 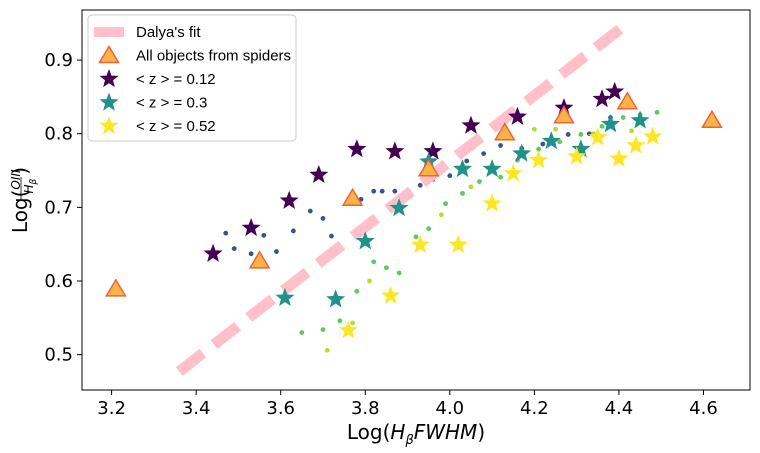 I want to click on y-tick-label: 0.6, so click(x=58, y=281).